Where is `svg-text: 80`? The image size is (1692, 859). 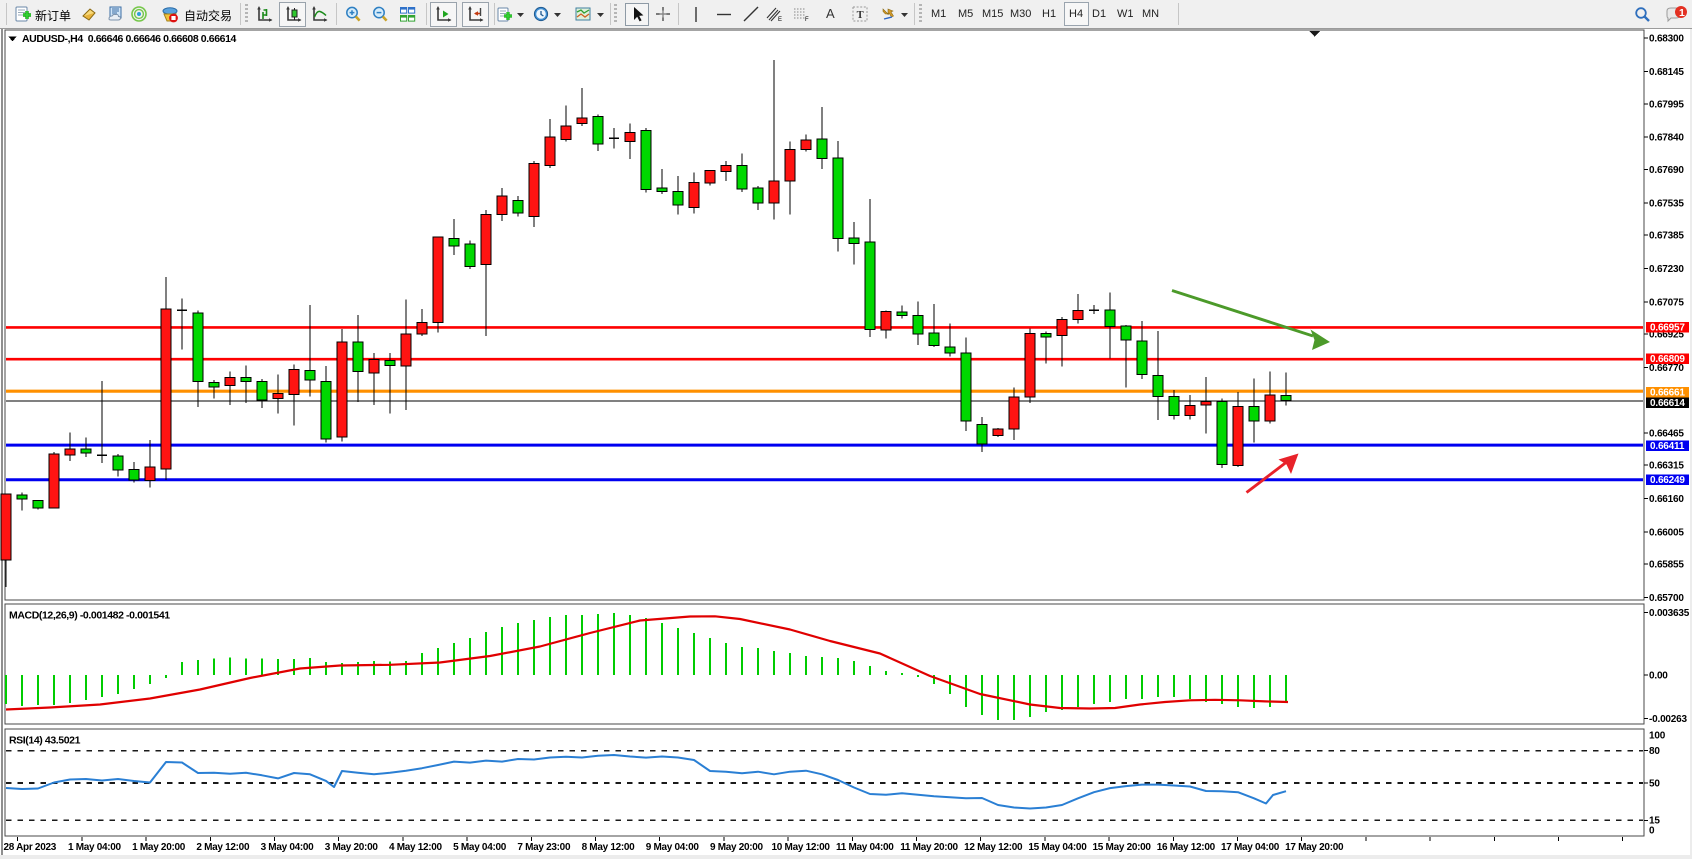
svg-text: 80 is located at coordinates (1654, 751).